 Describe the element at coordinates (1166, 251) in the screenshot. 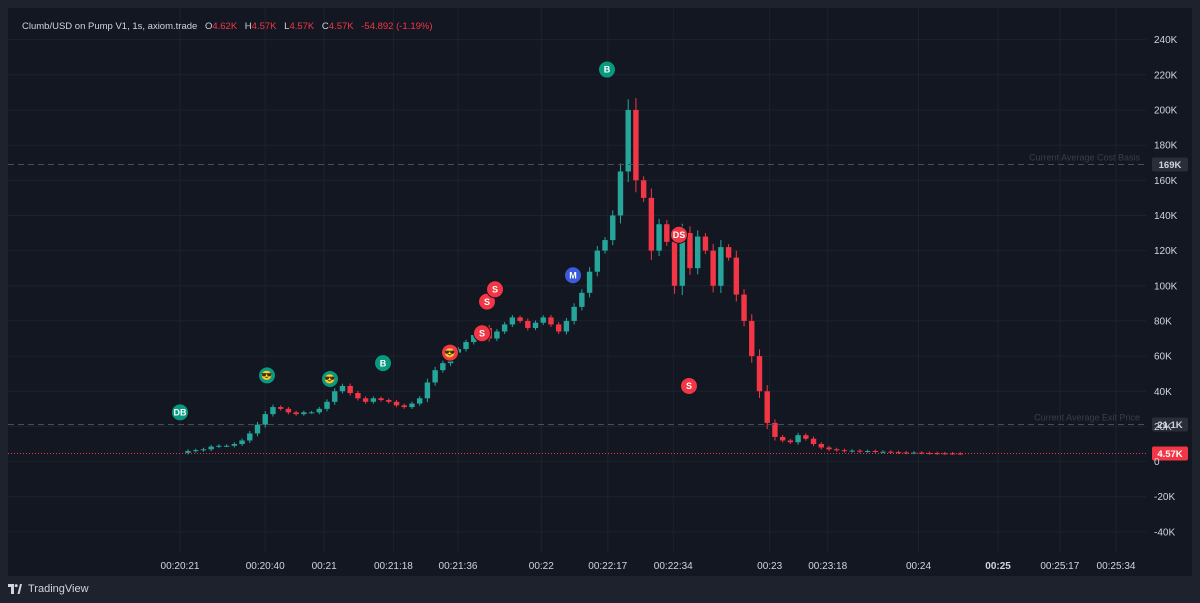

I see `y-tick-label: 120K` at that location.